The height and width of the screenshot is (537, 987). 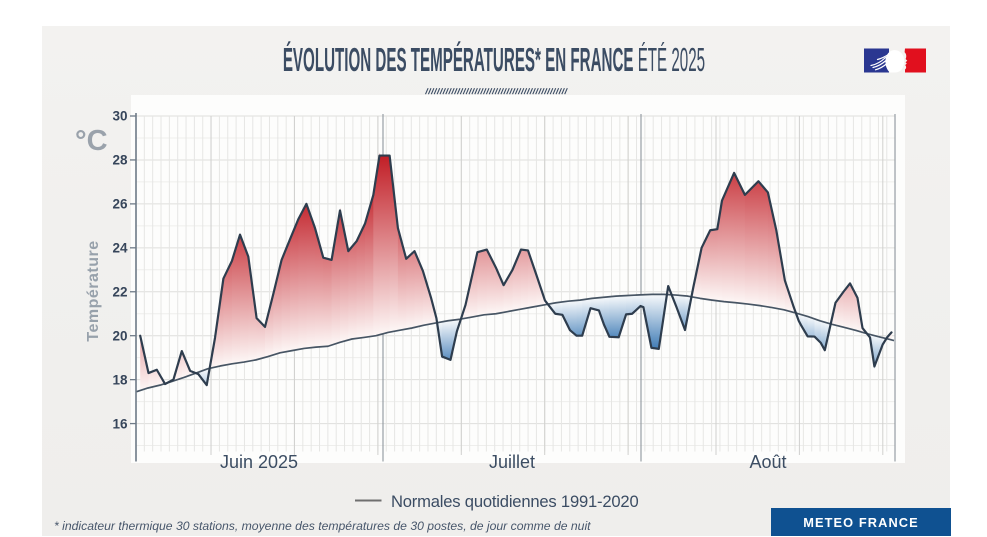 What do you see at coordinates (119, 335) in the screenshot?
I see `svg-text: 20` at bounding box center [119, 335].